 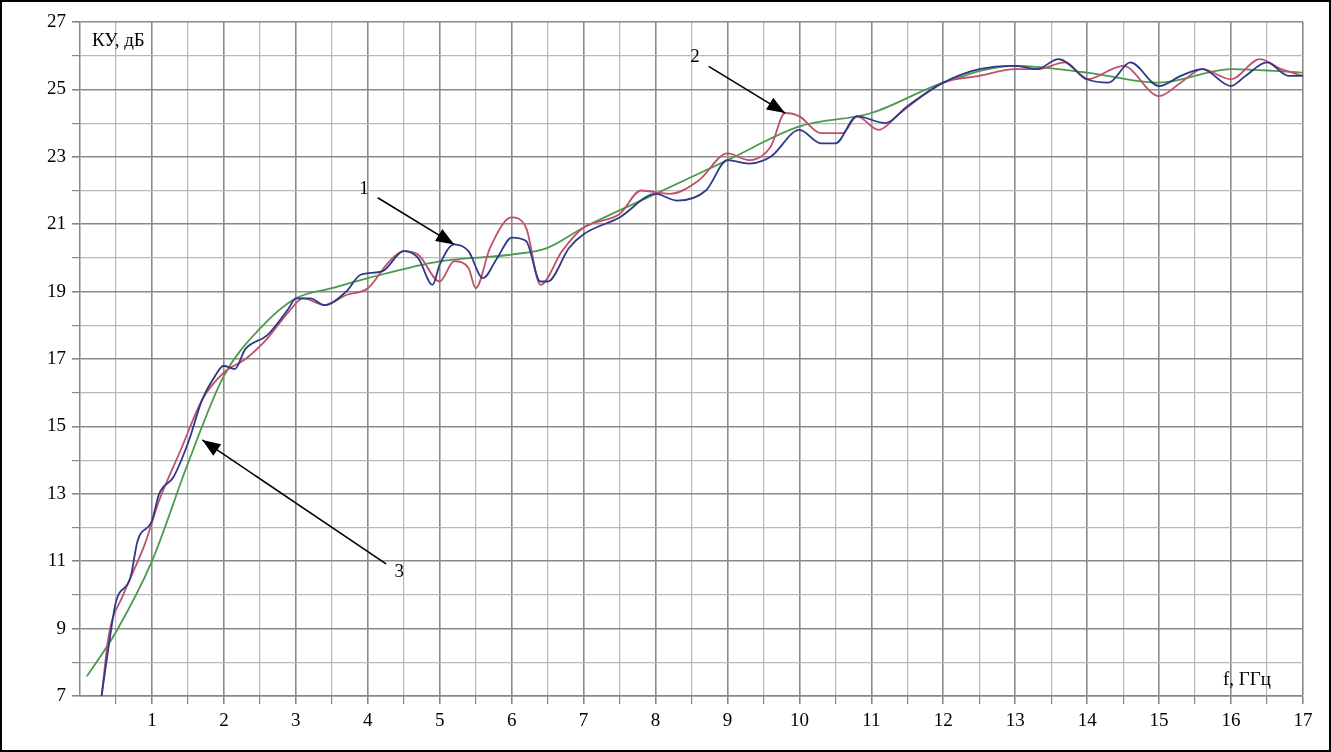 I want to click on y-axis-title: КУ, дБ, so click(x=118, y=40).